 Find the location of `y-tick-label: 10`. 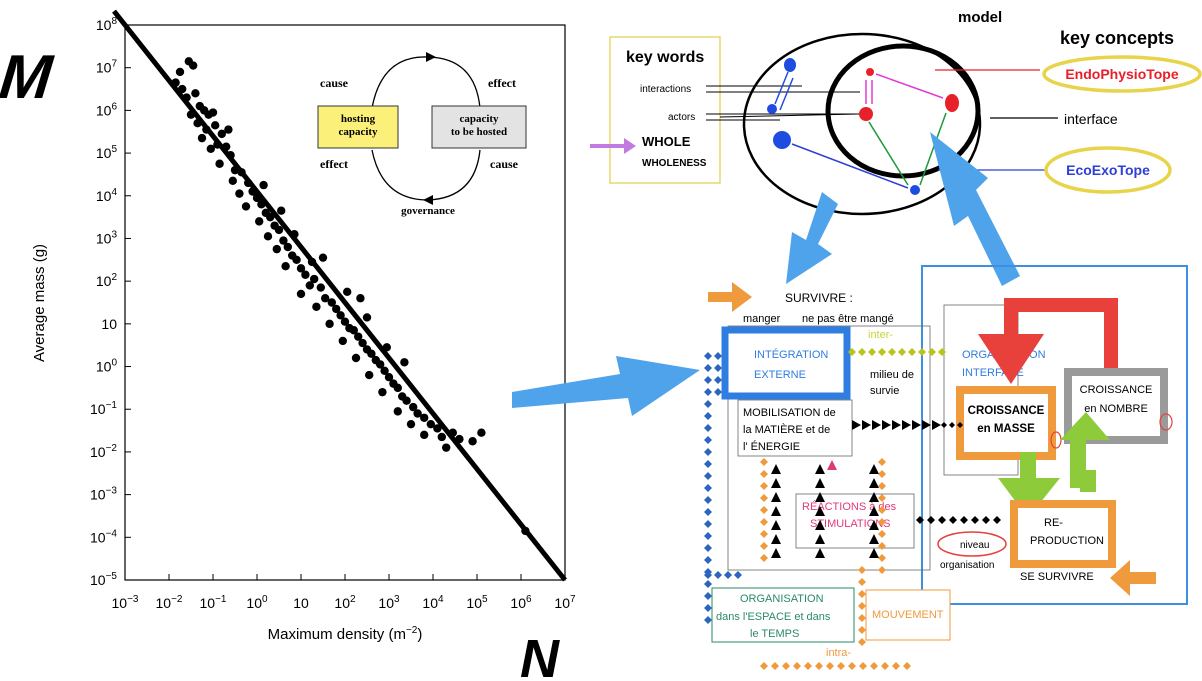

y-tick-label: 10 is located at coordinates (109, 324).